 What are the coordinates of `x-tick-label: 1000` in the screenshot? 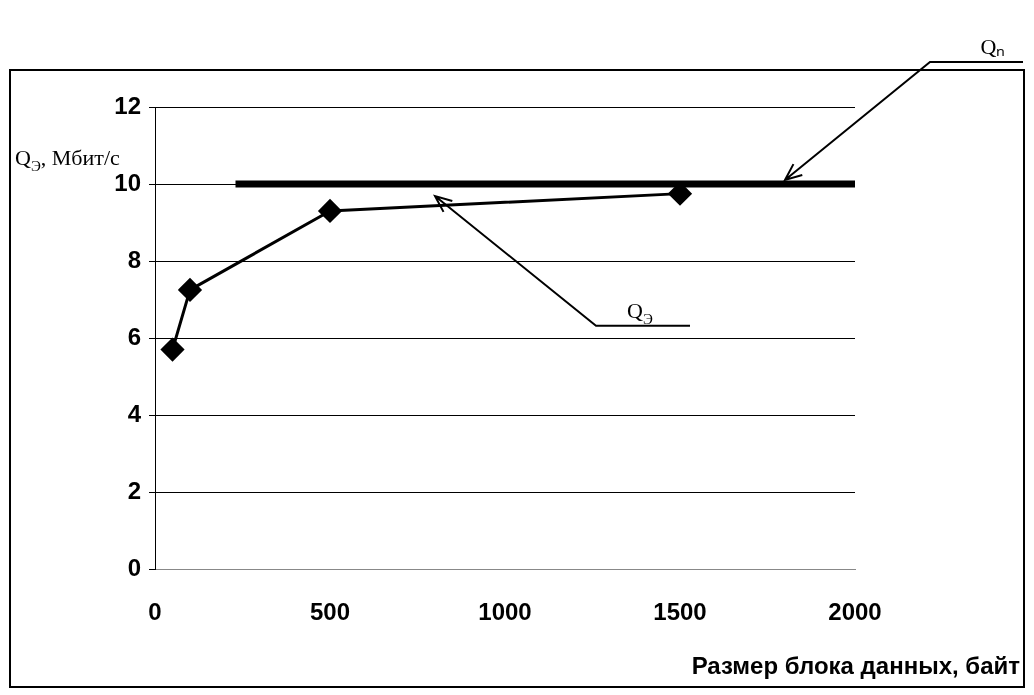 It's located at (505, 612).